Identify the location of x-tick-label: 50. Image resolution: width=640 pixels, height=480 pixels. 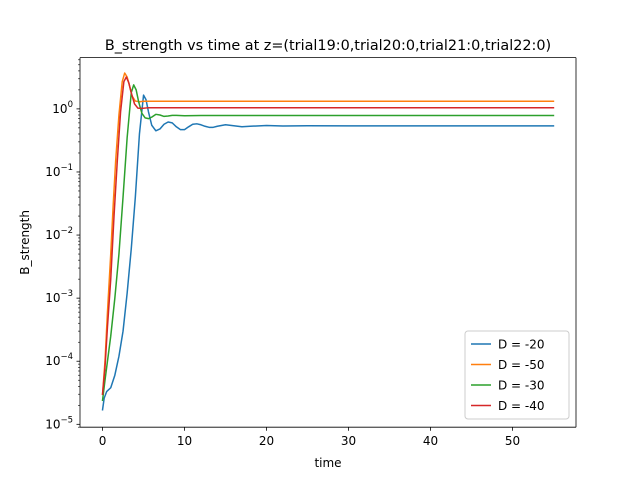
(512, 441).